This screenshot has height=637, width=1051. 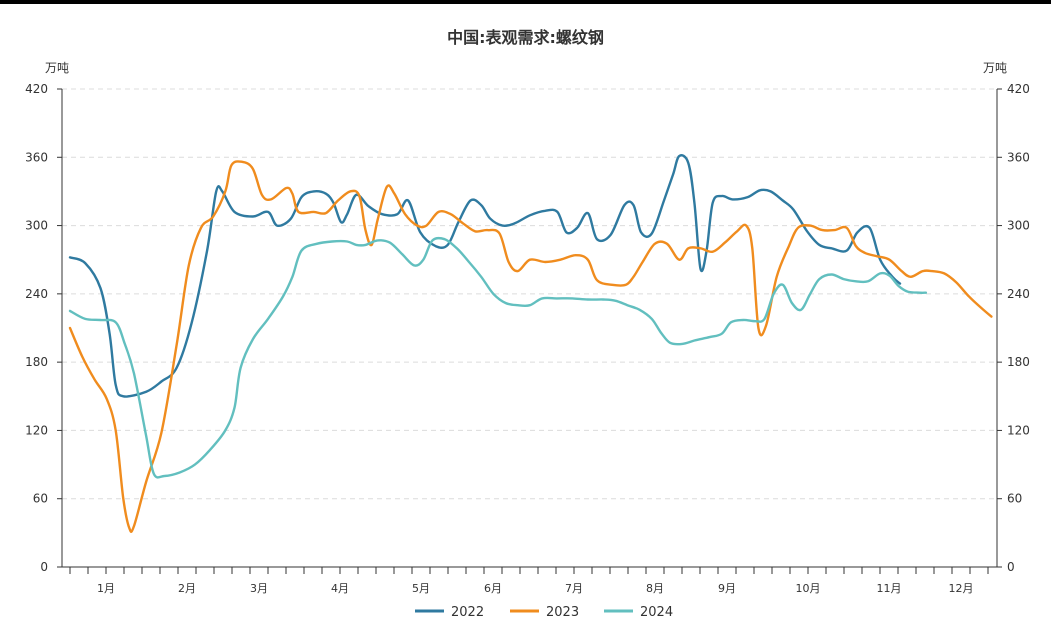 What do you see at coordinates (36, 226) in the screenshot?
I see `y-tick-label-left: 300` at bounding box center [36, 226].